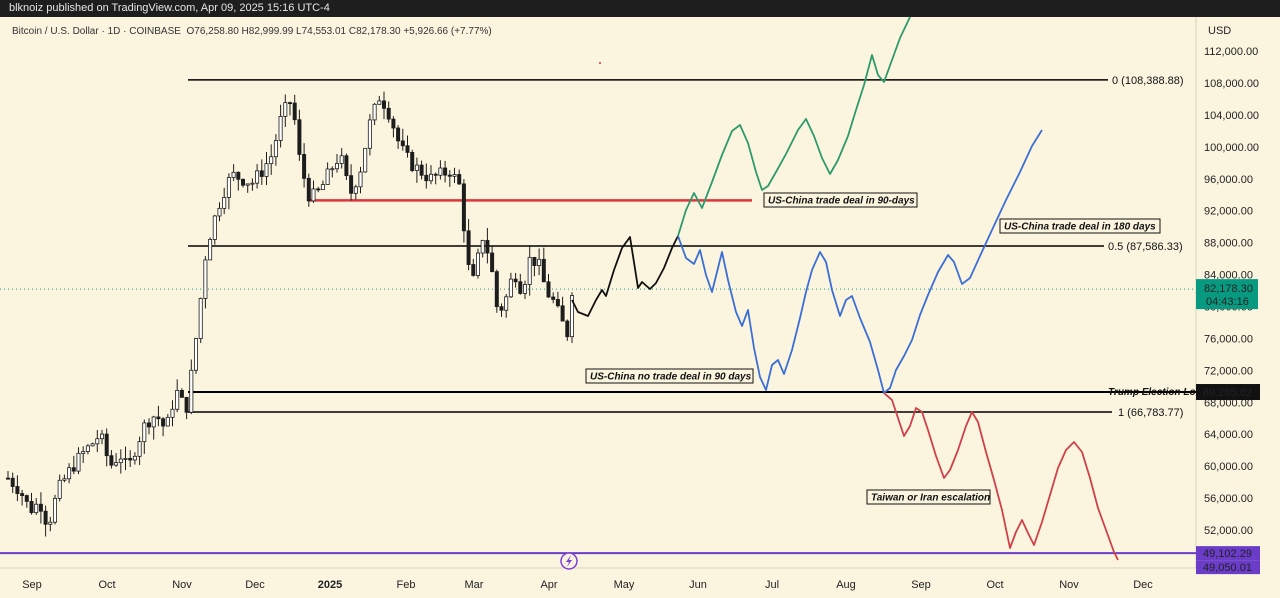 The height and width of the screenshot is (598, 1280). I want to click on current-price-tag, so click(1227, 294).